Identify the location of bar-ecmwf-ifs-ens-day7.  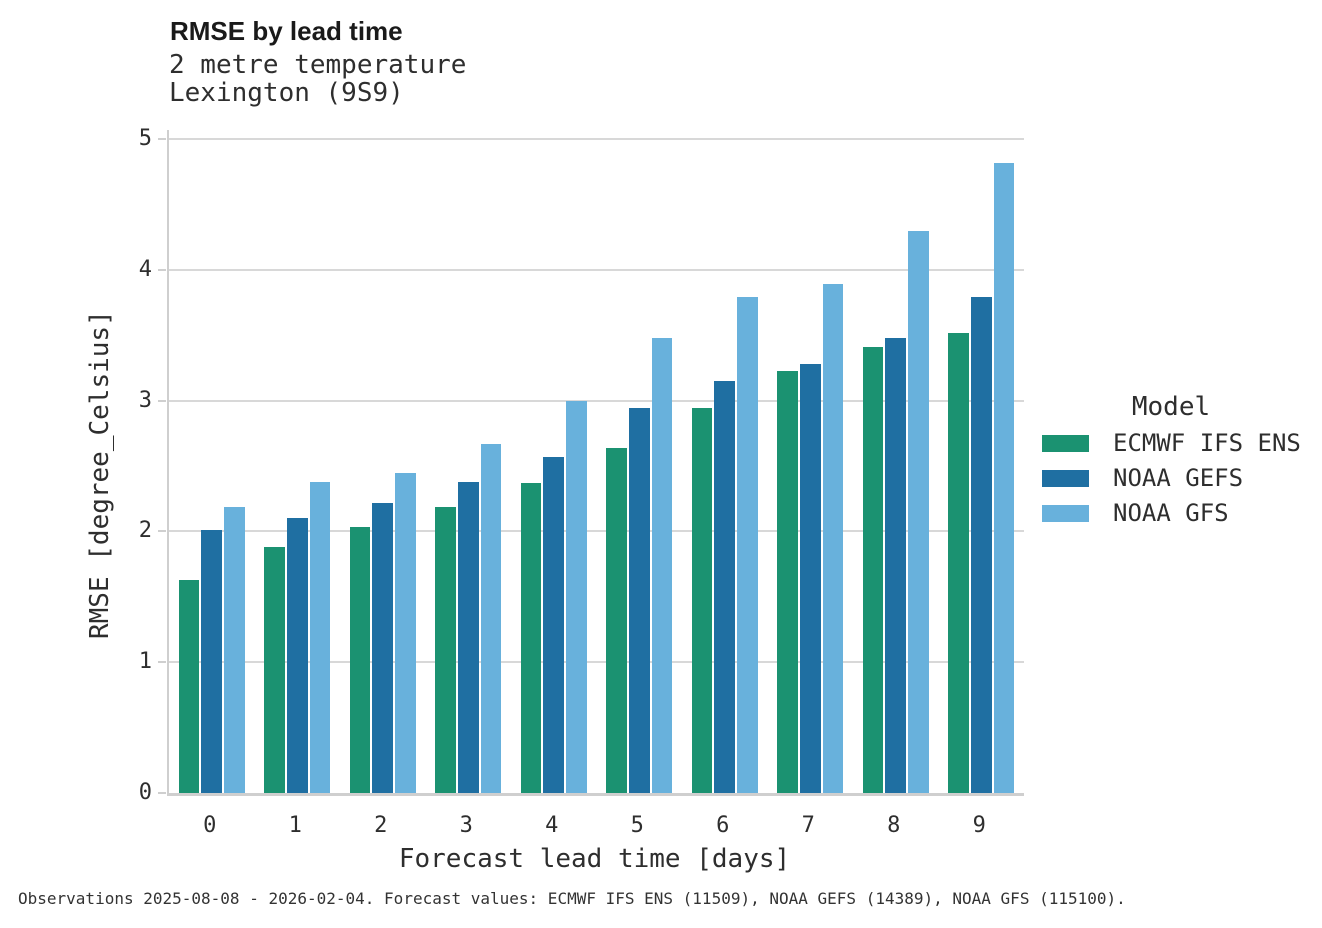
(787, 581).